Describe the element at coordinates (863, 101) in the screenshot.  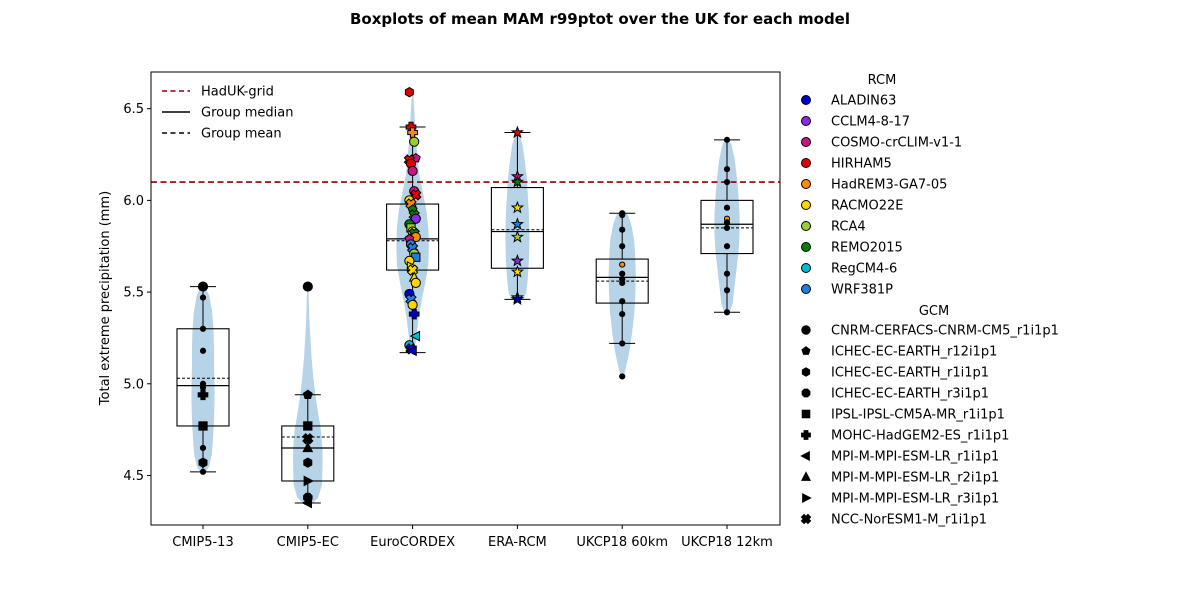
I see `rcm-legend-label-0: ALADIN63` at that location.